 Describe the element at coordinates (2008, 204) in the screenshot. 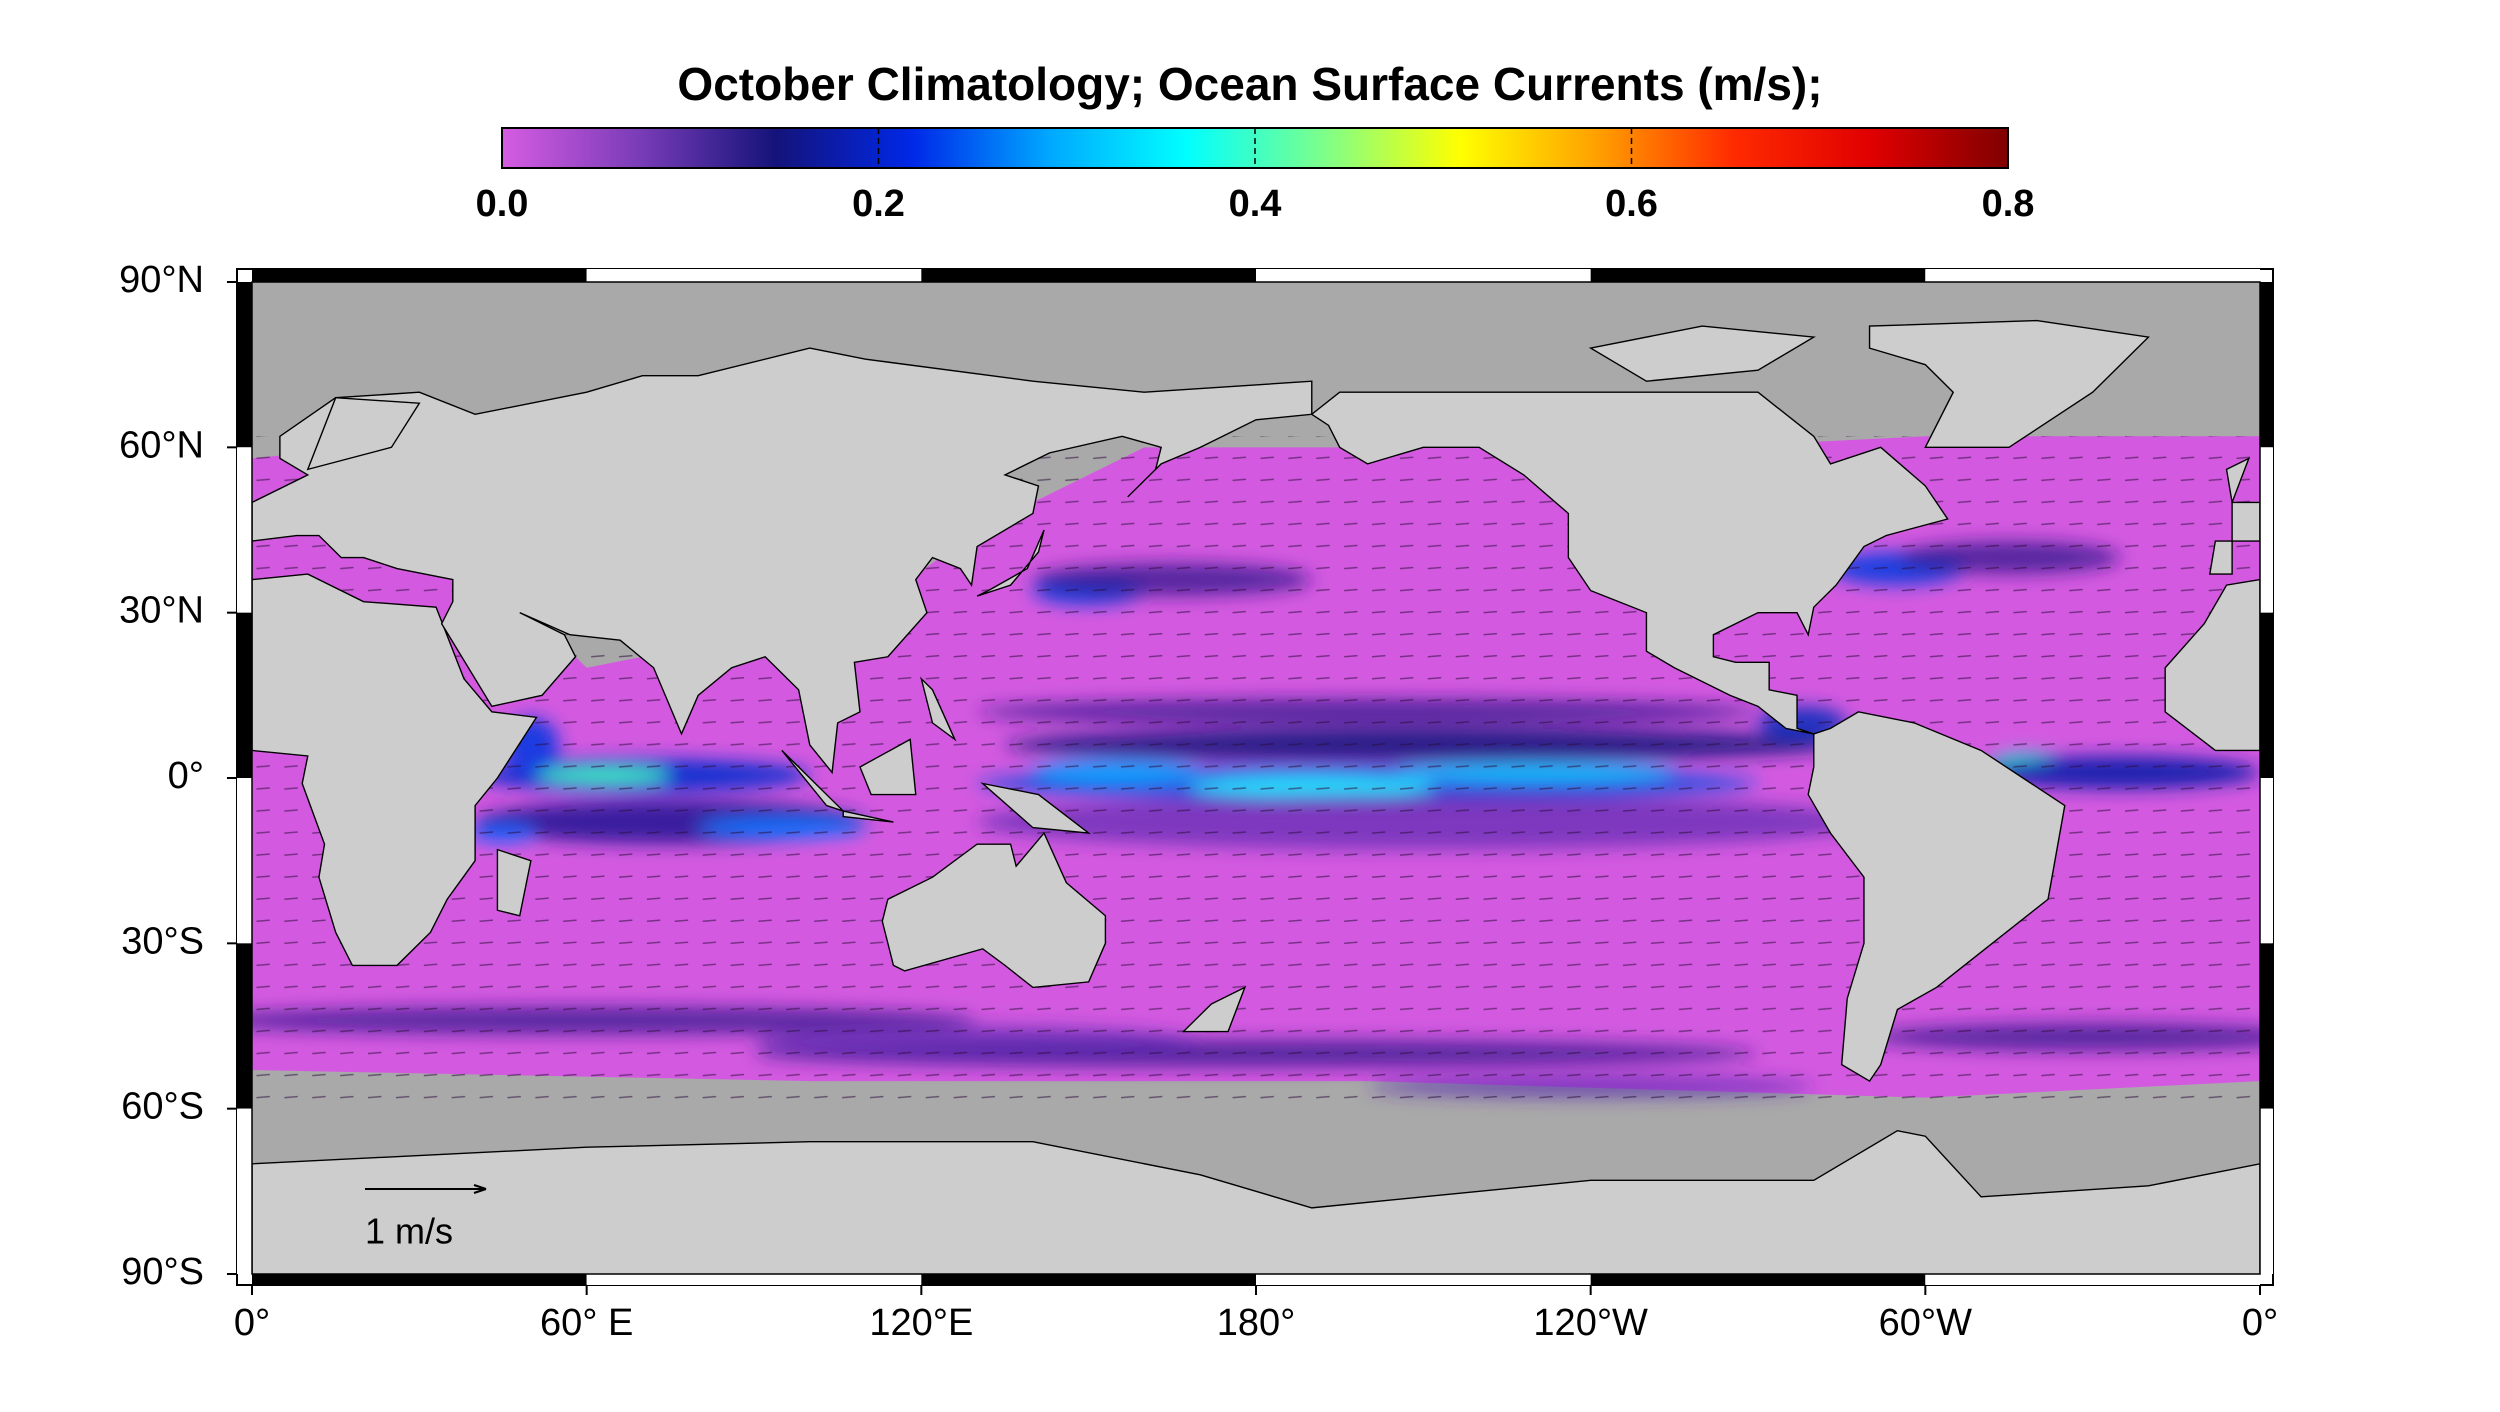

I see `colorbar-tick-label: 0.8` at that location.